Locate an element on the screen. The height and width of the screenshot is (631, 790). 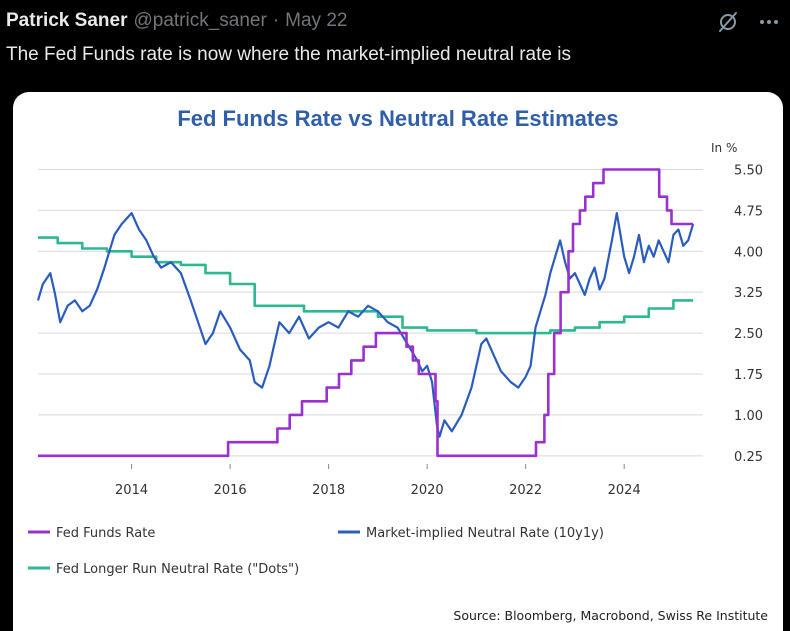
y-tick-label: 3.25 is located at coordinates (748, 293).